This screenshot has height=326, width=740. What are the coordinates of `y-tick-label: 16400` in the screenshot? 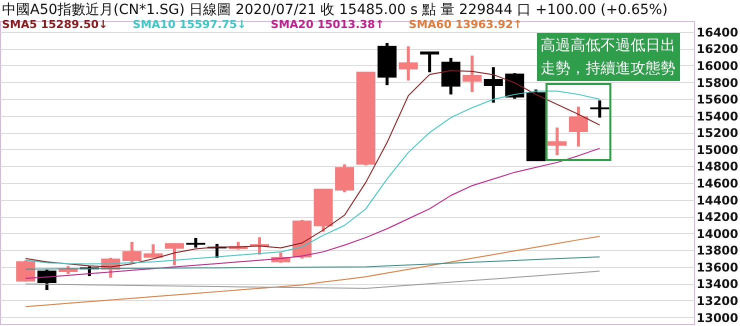 It's located at (717, 32).